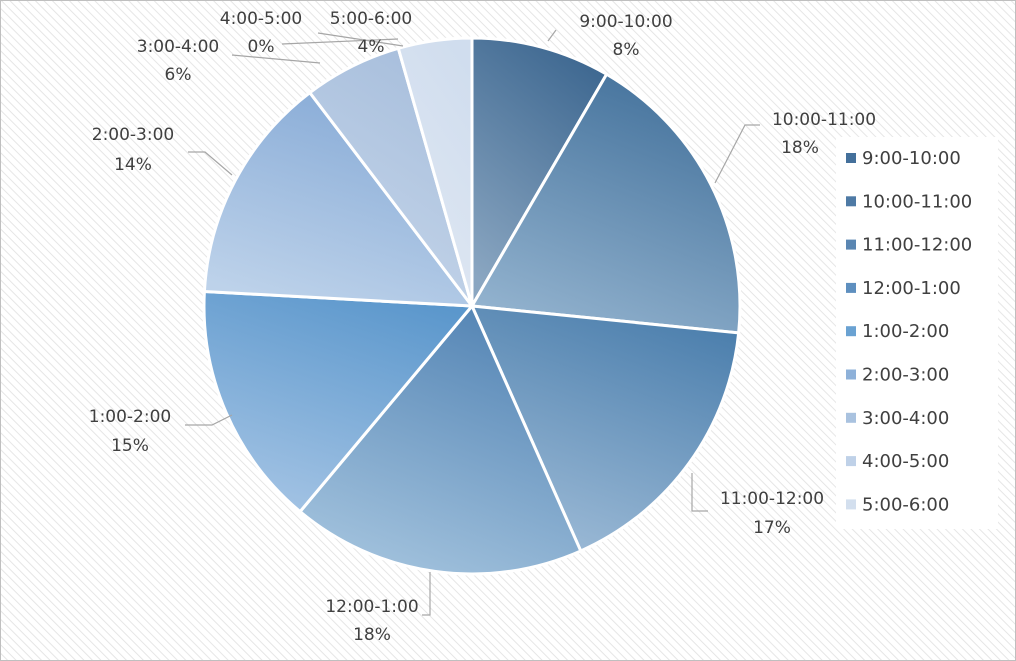 The image size is (1016, 661). I want to click on data-label-value-10-00-11-00: 18%, so click(800, 148).